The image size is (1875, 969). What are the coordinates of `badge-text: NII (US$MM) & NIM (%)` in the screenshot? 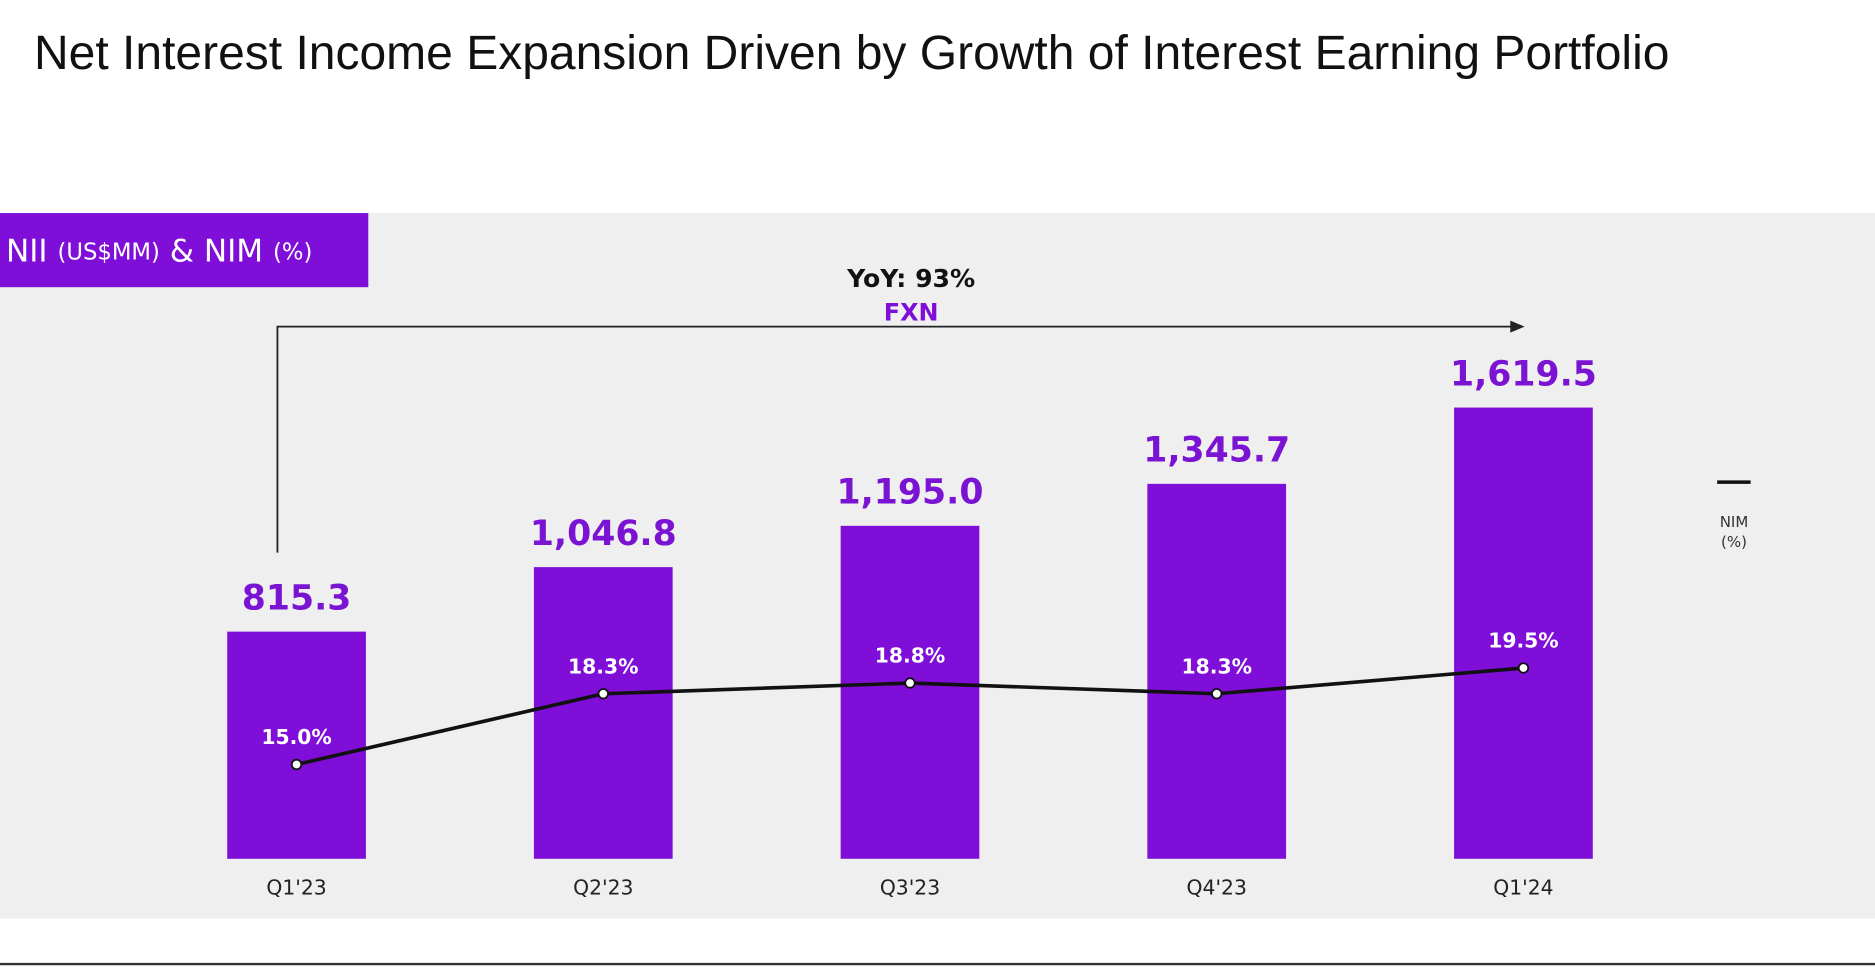 It's located at (159, 252).